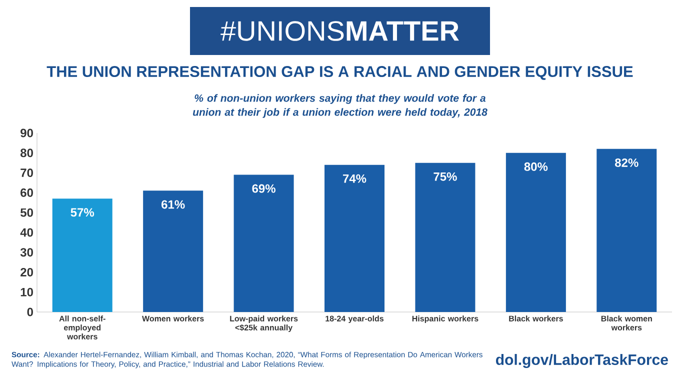 The height and width of the screenshot is (383, 680). What do you see at coordinates (264, 188) in the screenshot?
I see `data-label: 69%` at bounding box center [264, 188].